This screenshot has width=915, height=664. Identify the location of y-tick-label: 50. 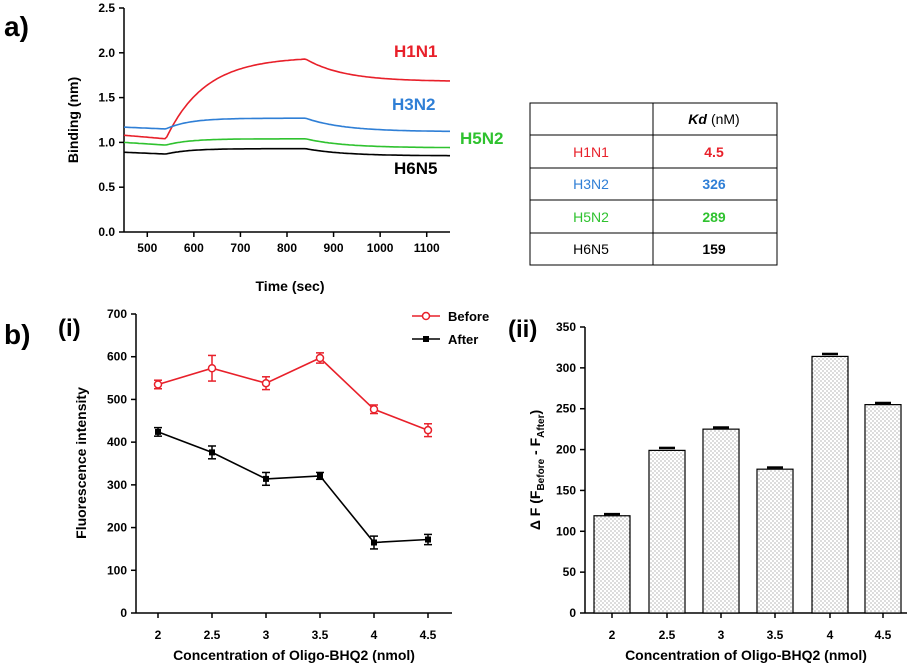
(570, 572).